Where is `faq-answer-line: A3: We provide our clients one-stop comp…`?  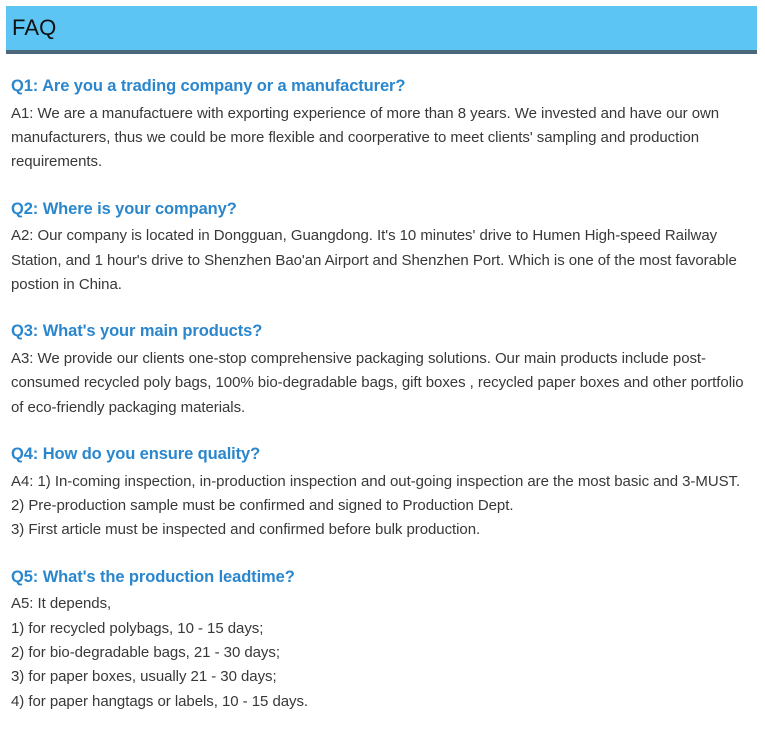 faq-answer-line: A3: We provide our clients one-stop comp… is located at coordinates (377, 383).